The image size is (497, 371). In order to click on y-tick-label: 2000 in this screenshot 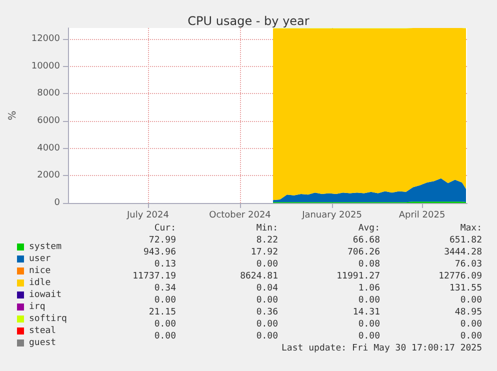, I will do `click(48, 175)`.